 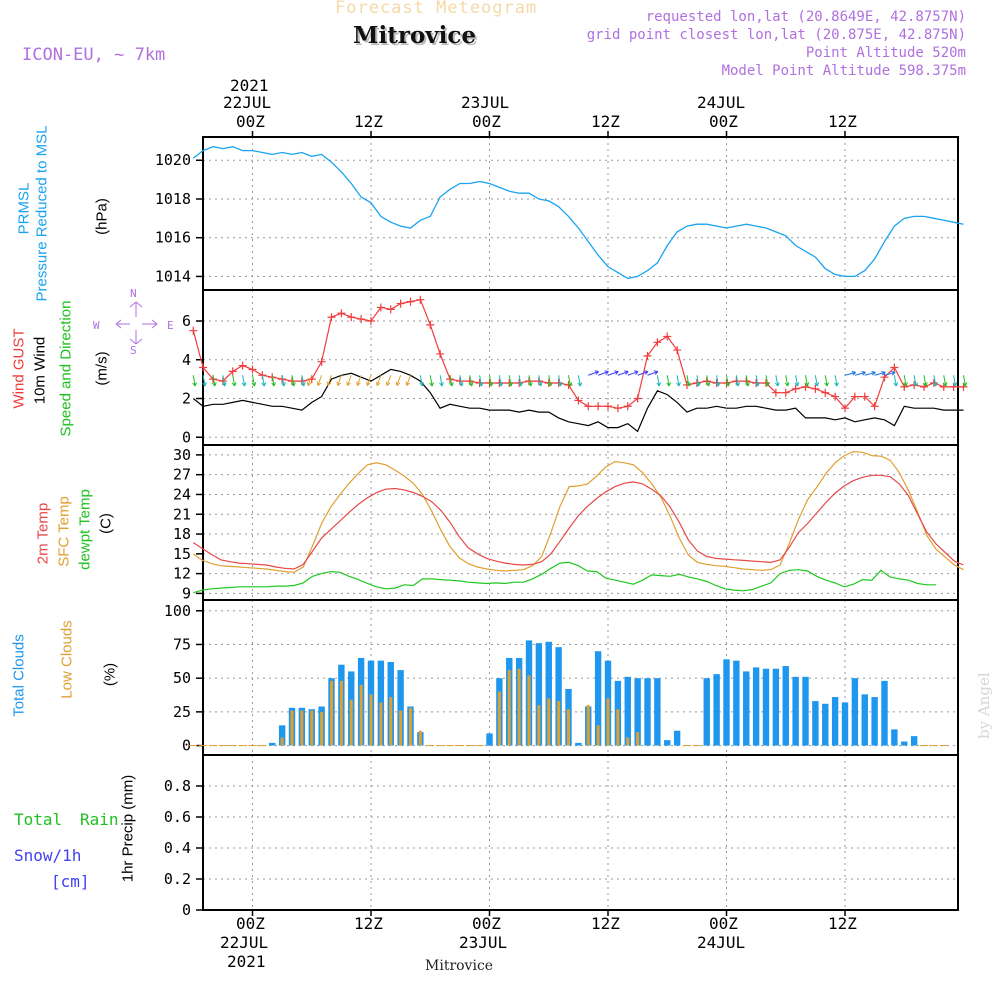 I want to click on model-altitude: Model Point Altitude 598.375m, so click(x=843, y=71).